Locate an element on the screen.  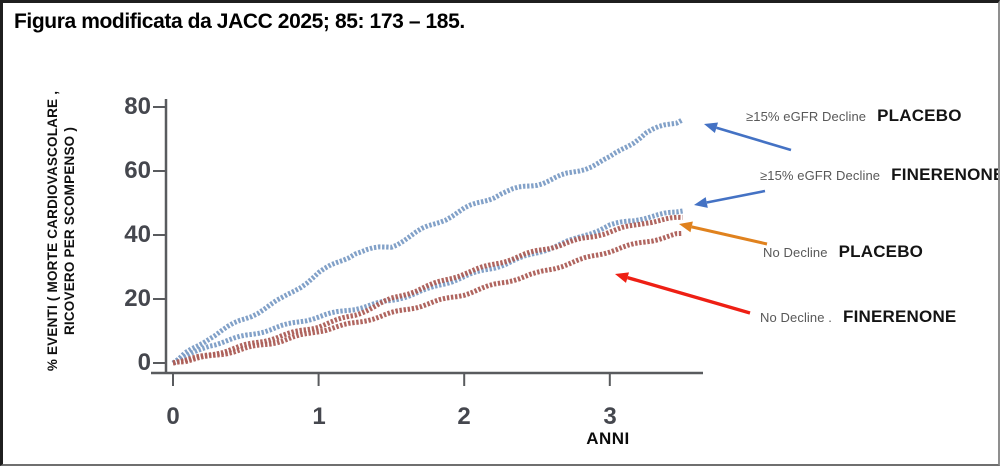
y-tick-60: 60 is located at coordinates (137, 170).